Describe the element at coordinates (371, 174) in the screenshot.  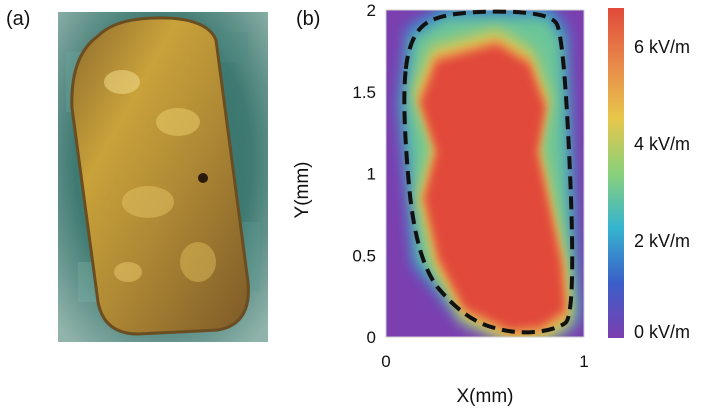
I see `y-tick-label: 1` at that location.